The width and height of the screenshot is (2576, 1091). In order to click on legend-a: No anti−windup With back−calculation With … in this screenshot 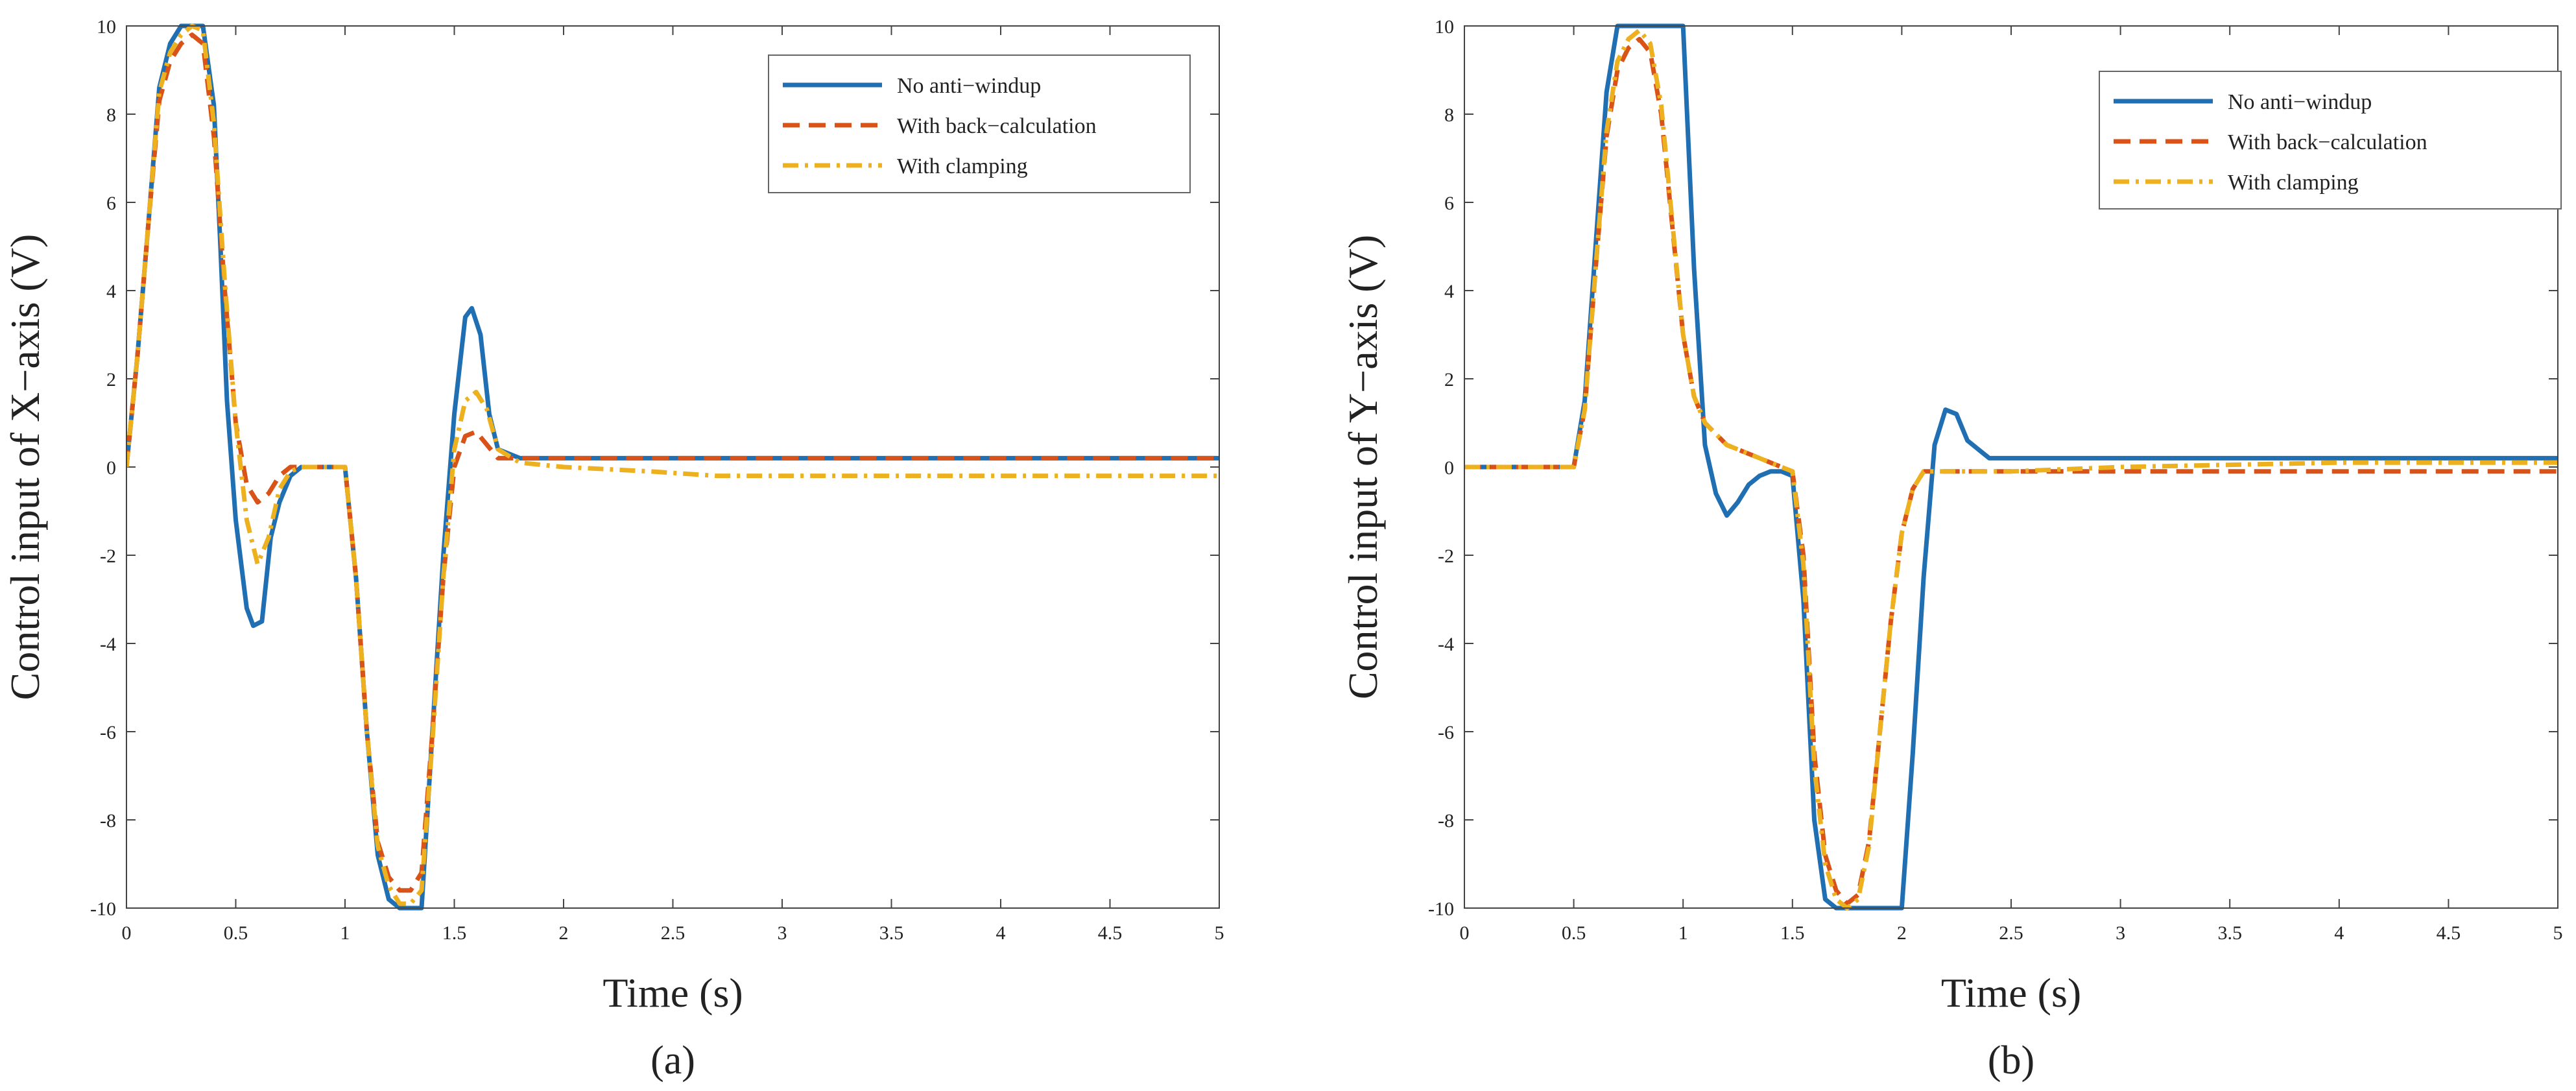, I will do `click(979, 123)`.